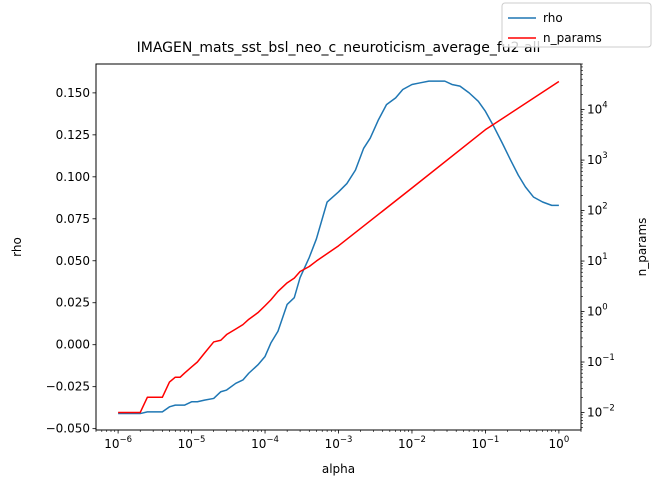 This screenshot has width=658, height=488. What do you see at coordinates (597, 260) in the screenshot?
I see `y2-tick-label: 10¹` at bounding box center [597, 260].